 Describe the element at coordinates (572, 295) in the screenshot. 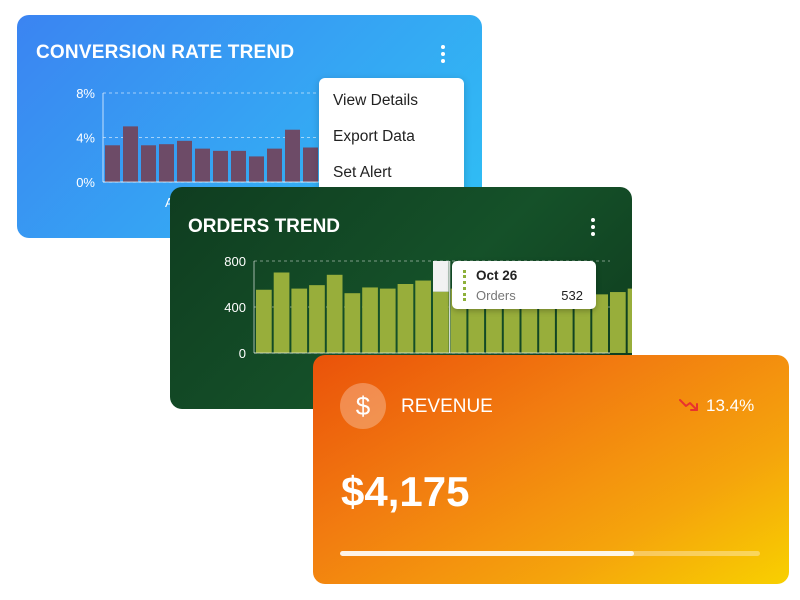

I see `tooltip-value: 532` at that location.